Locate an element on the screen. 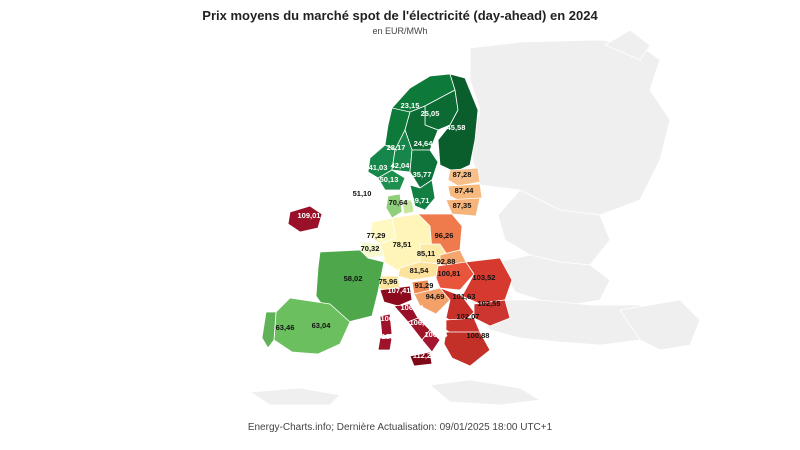 This screenshot has width=800, height=450. region-ie is located at coordinates (305, 219).